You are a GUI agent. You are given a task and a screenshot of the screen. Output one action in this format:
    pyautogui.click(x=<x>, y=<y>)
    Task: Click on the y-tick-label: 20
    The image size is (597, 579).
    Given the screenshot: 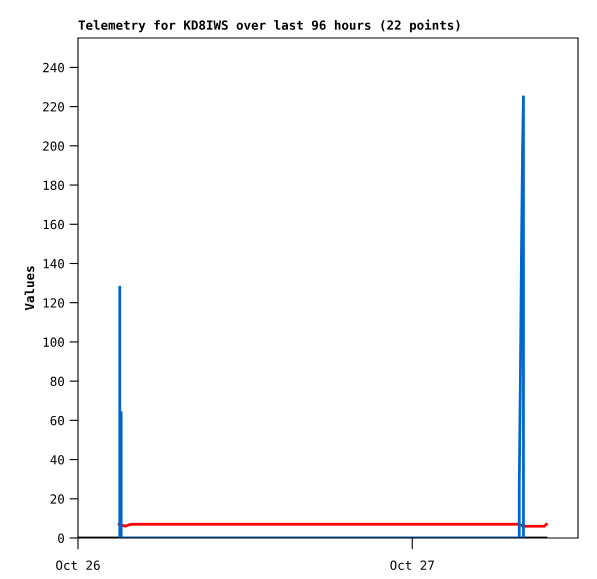 What is the action you would take?
    pyautogui.click(x=57, y=499)
    